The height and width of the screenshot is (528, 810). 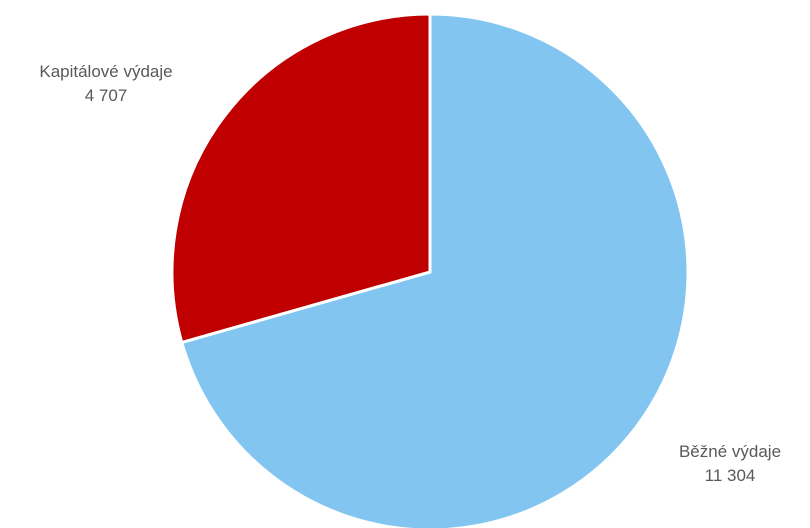 I want to click on slice-label-kapitalove-vydaje: Kapitálové výdaje 4 707, so click(x=106, y=84).